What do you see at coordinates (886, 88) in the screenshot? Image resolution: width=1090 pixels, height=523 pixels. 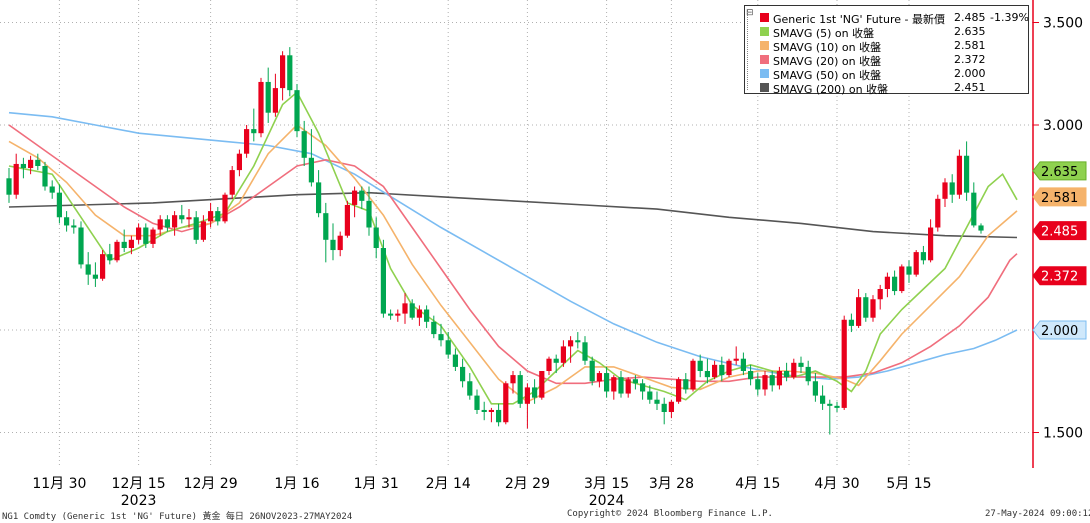 I see `legend-row: SMAVG (200) on 收盤 2.451` at bounding box center [886, 88].